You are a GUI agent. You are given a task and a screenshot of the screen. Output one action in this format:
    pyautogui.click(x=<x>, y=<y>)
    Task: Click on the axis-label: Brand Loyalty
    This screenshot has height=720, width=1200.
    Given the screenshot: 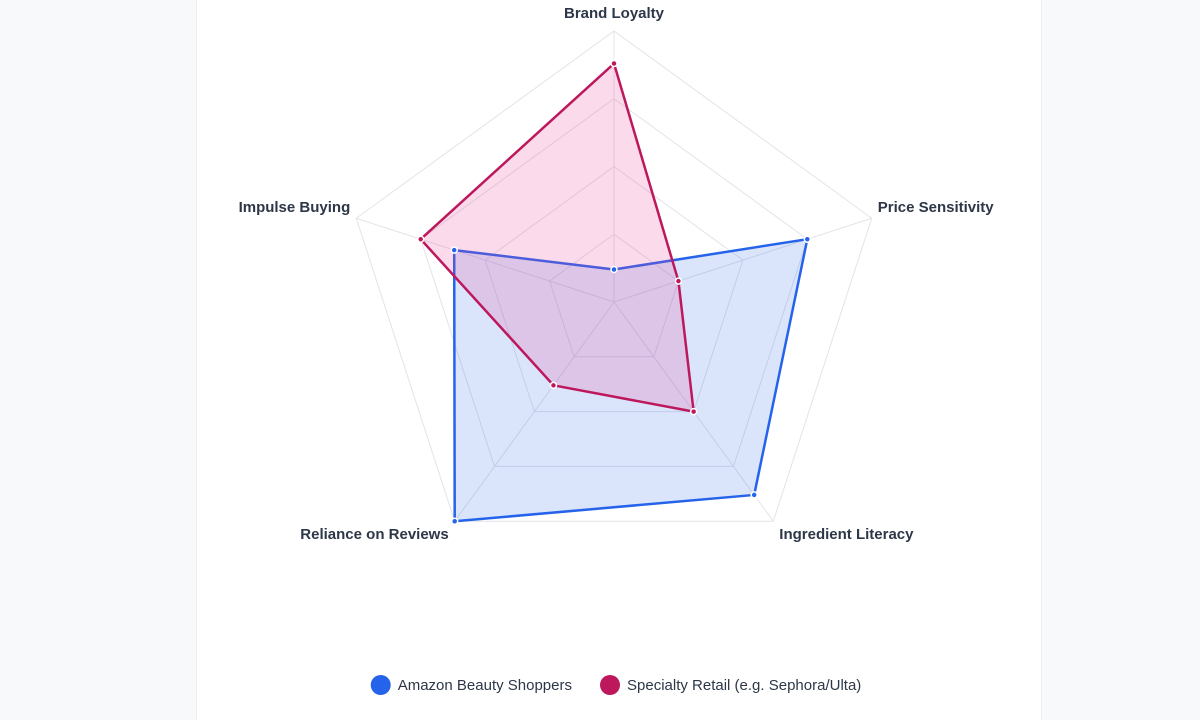 What is the action you would take?
    pyautogui.click(x=614, y=13)
    